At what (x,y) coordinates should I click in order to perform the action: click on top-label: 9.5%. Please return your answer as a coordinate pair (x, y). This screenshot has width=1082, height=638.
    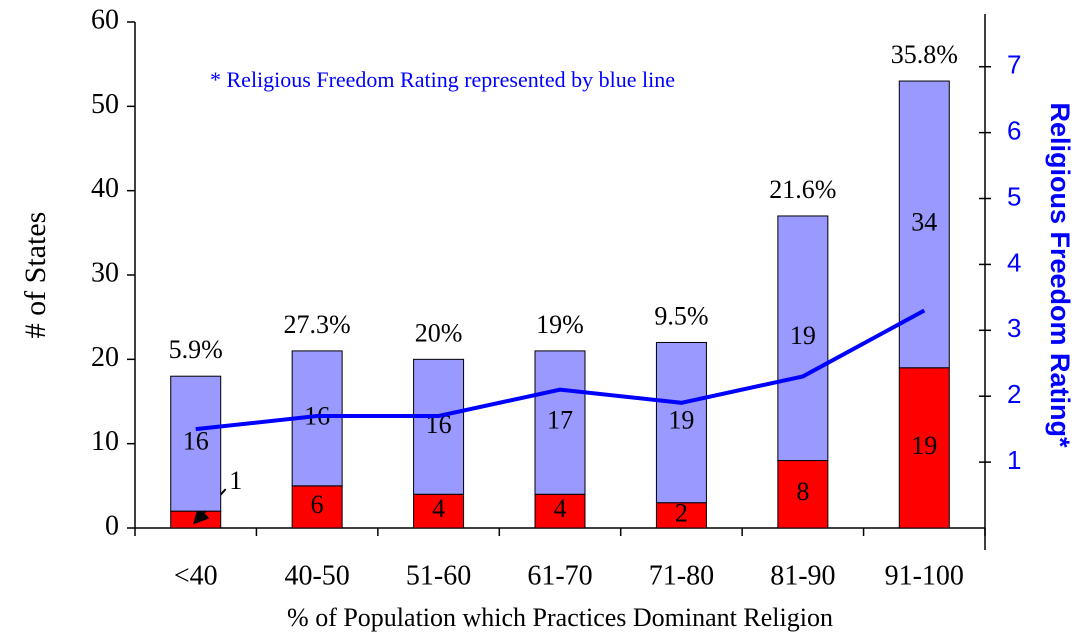
    Looking at the image, I should click on (681, 315).